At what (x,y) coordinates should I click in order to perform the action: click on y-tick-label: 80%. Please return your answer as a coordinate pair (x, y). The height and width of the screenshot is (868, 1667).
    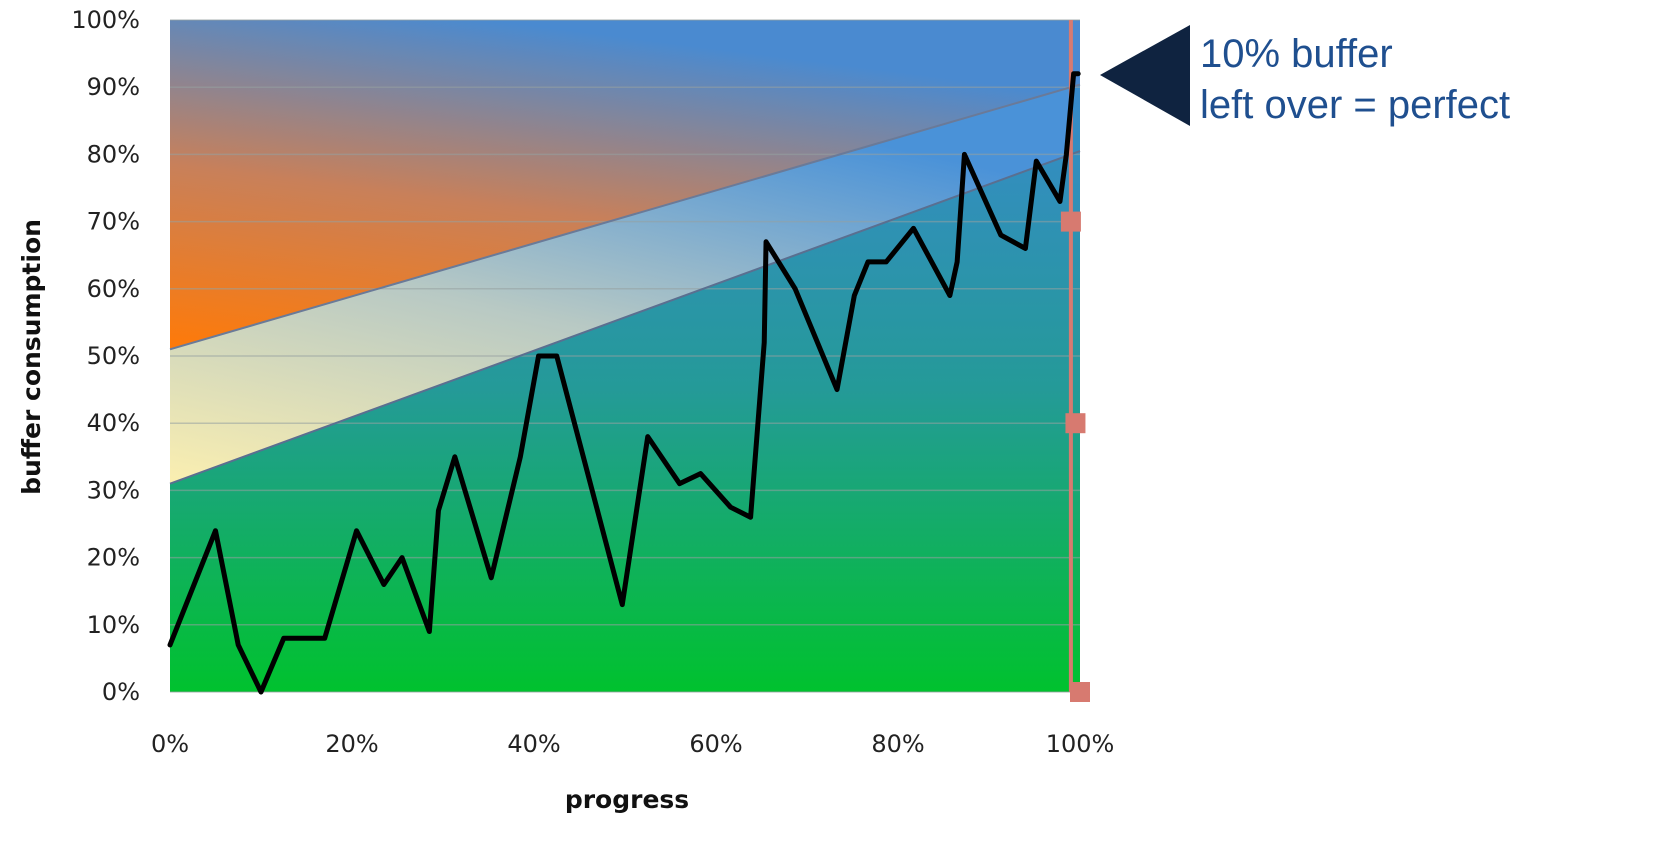
    Looking at the image, I should click on (113, 154).